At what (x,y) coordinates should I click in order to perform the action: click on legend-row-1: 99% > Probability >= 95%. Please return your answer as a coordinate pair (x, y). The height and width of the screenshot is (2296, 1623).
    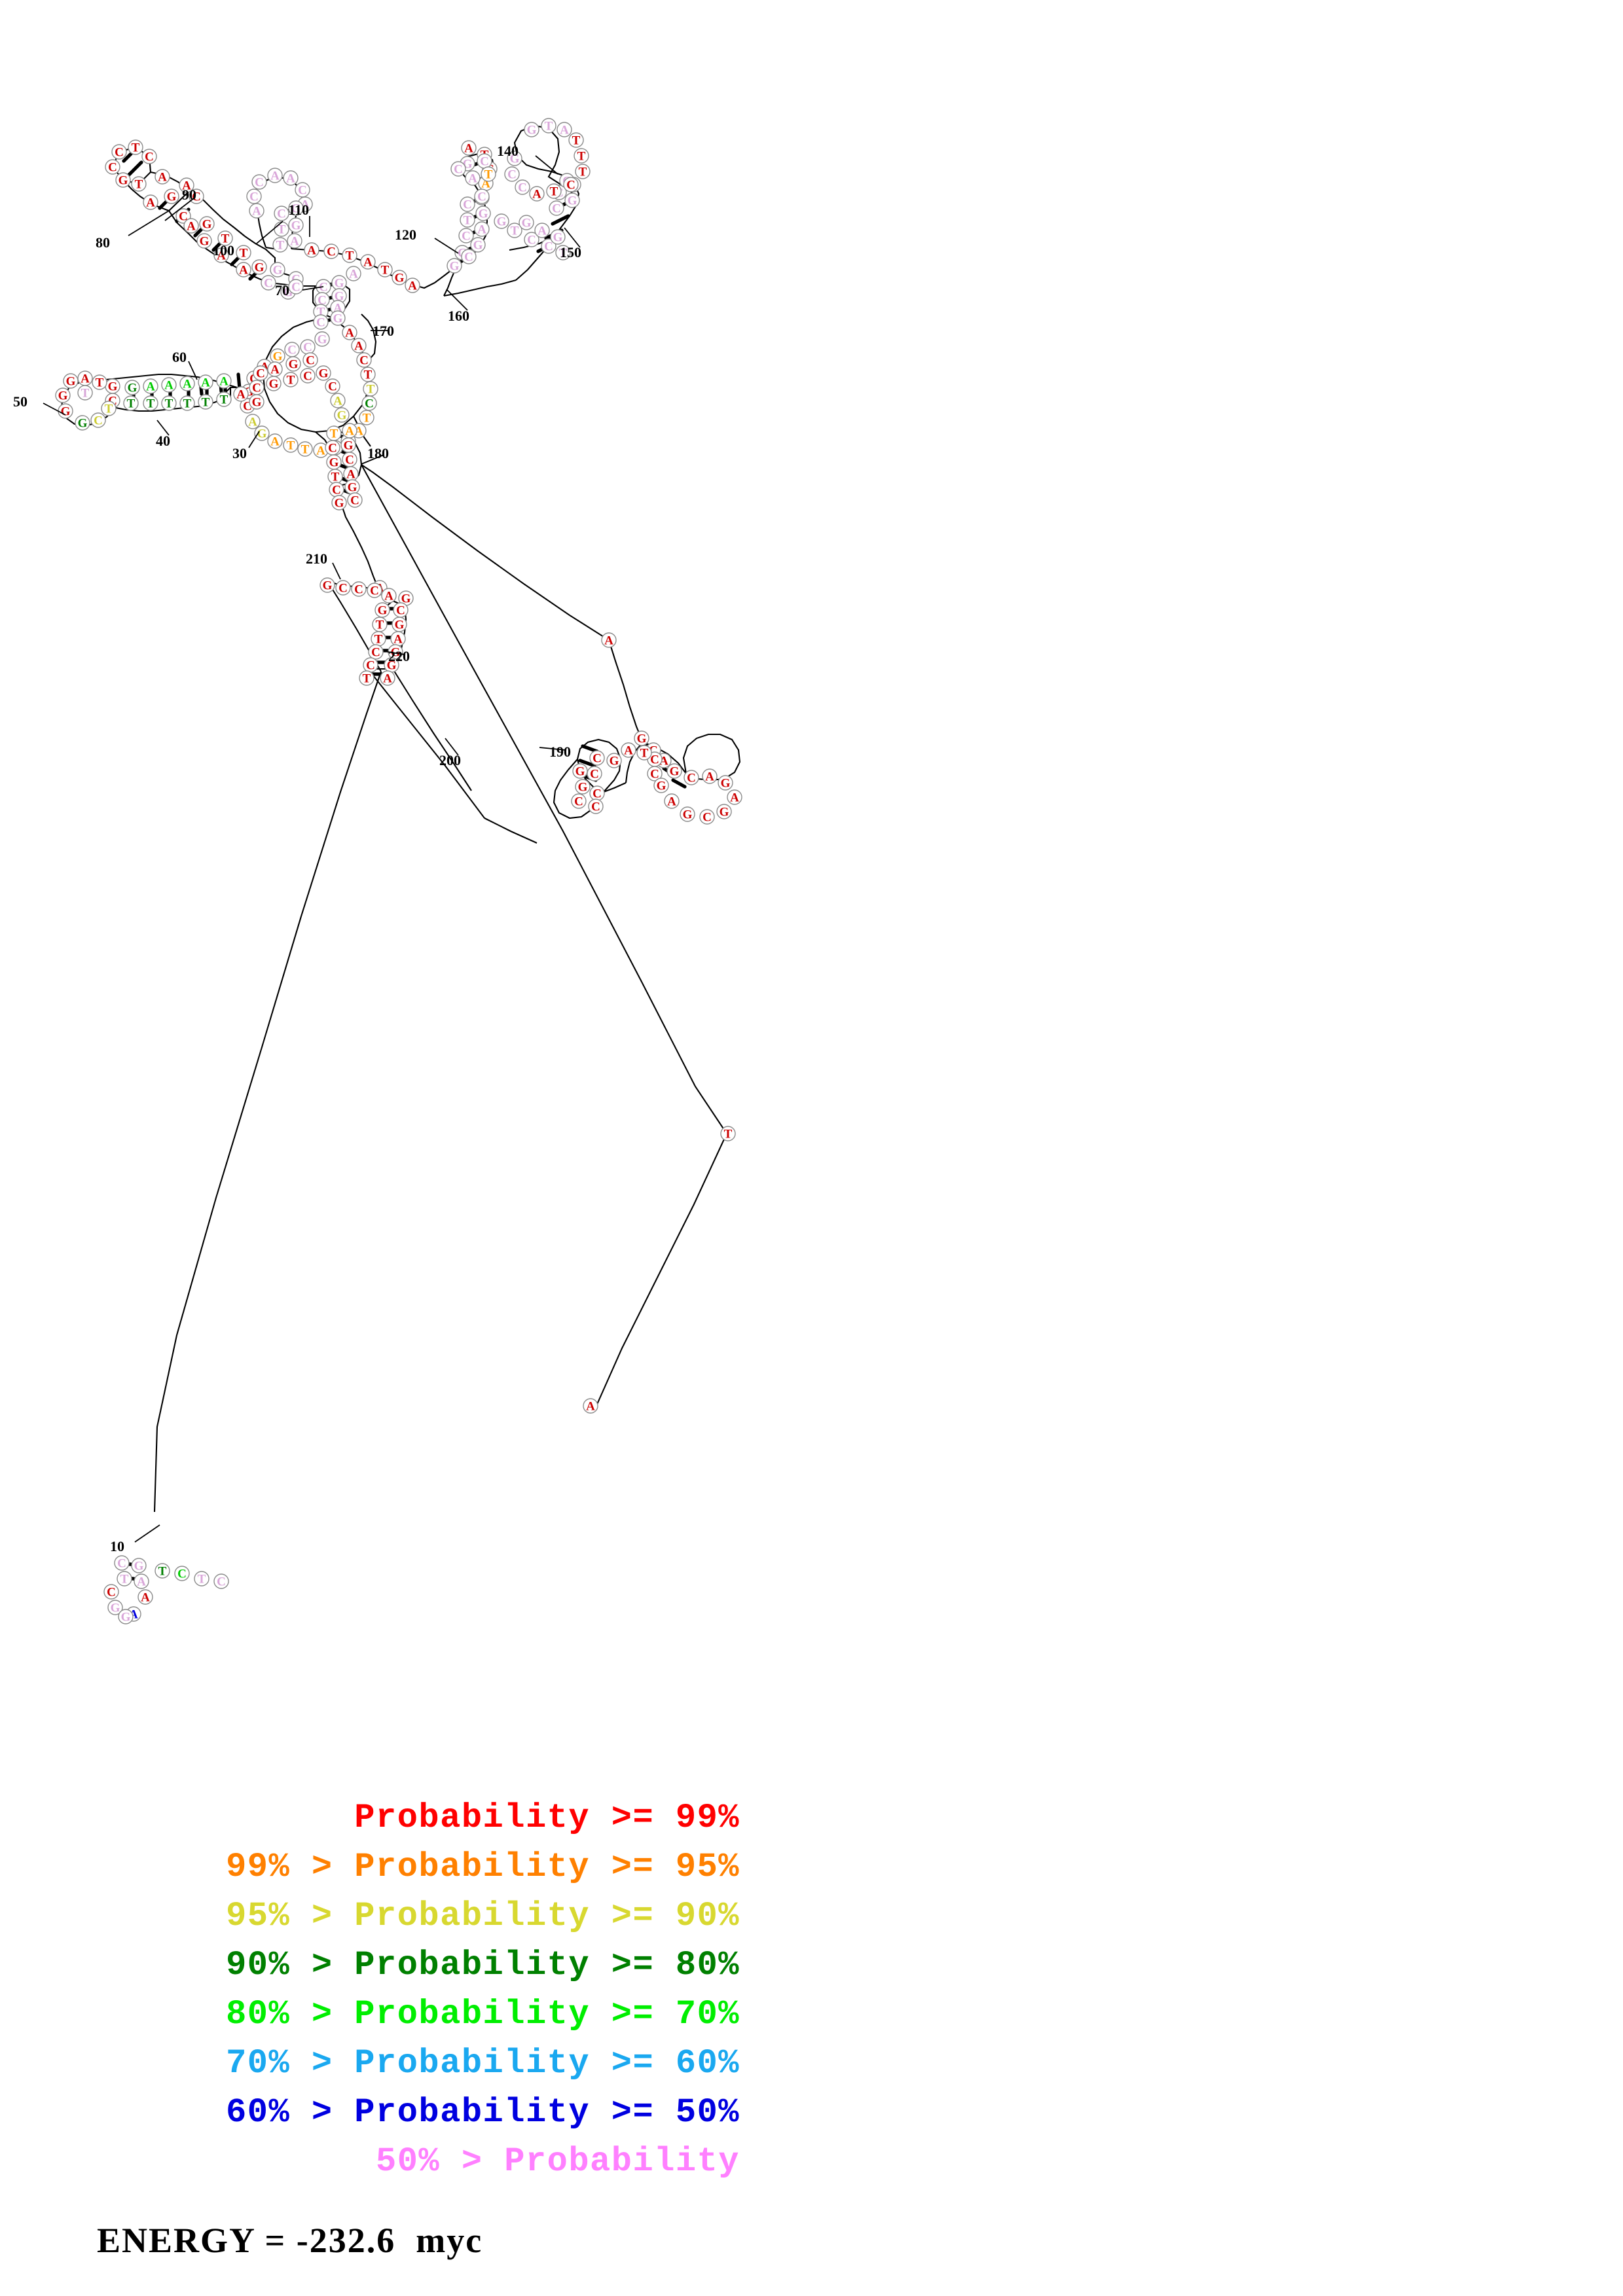
    Looking at the image, I should click on (483, 1867).